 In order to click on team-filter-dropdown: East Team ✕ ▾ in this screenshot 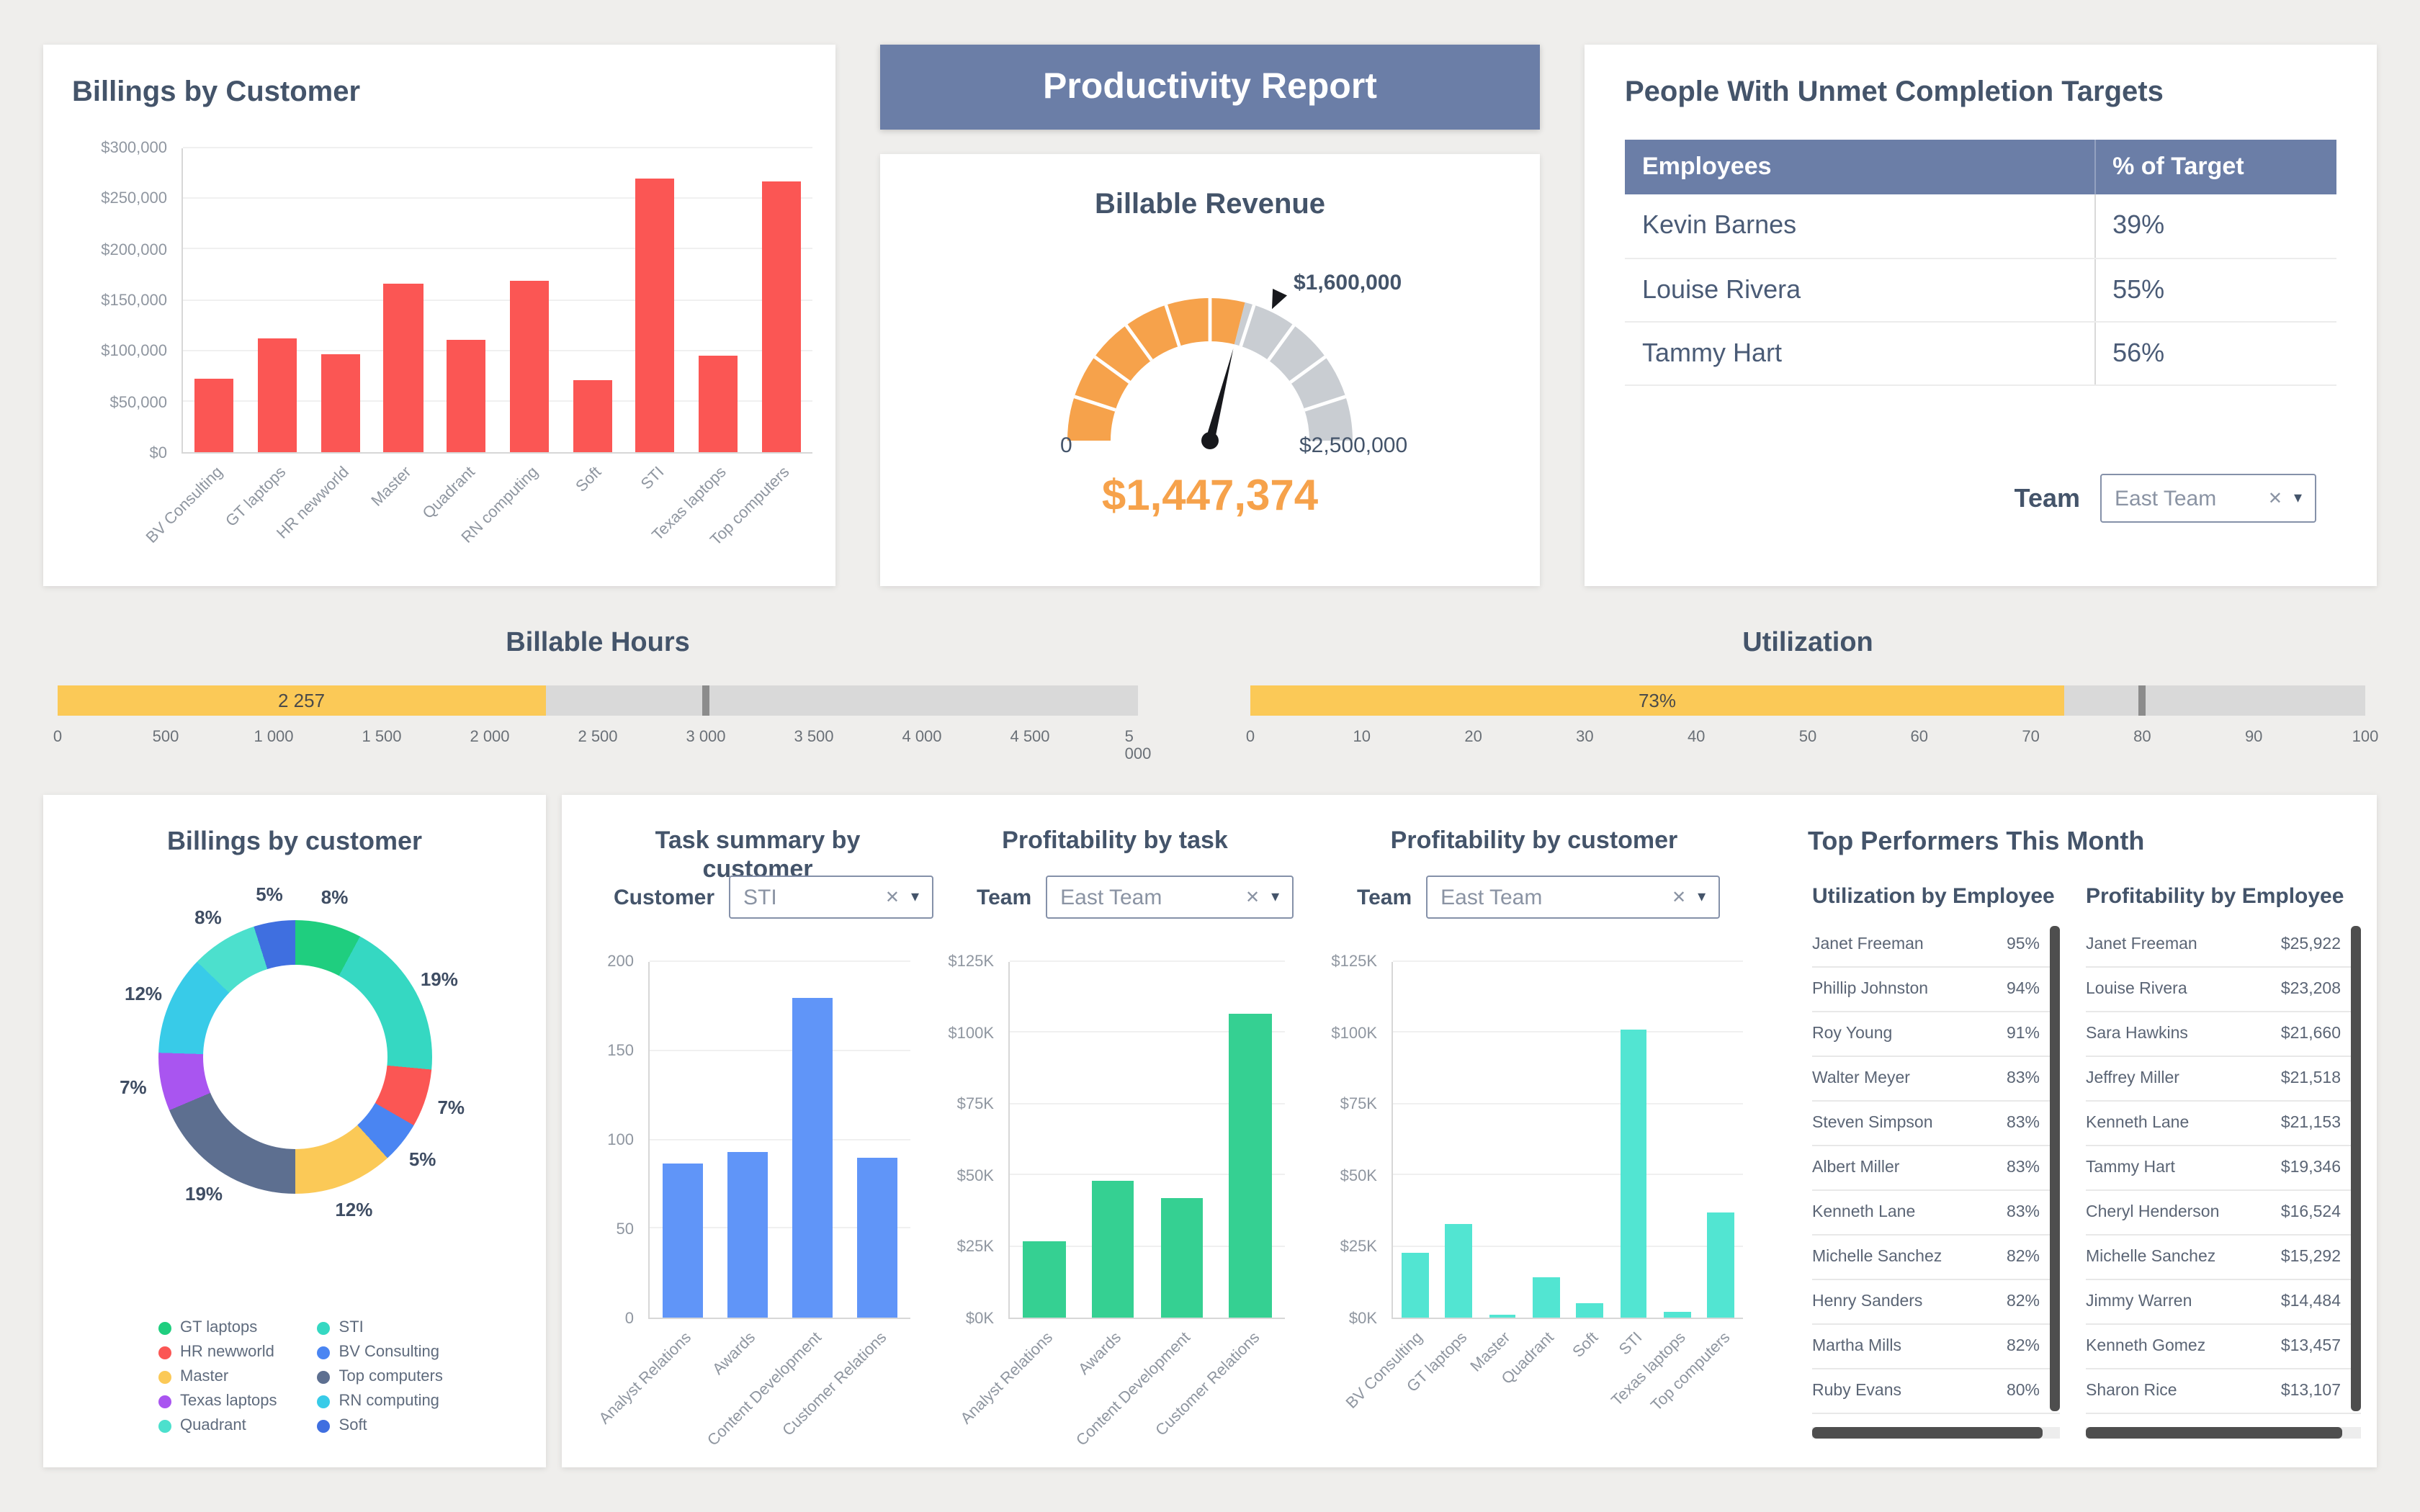, I will do `click(2208, 498)`.